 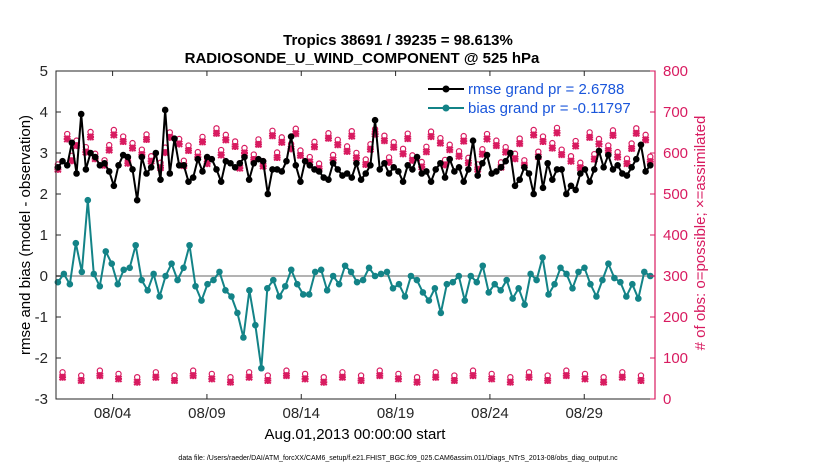 I want to click on x-tick-label: 08/24, so click(x=490, y=413).